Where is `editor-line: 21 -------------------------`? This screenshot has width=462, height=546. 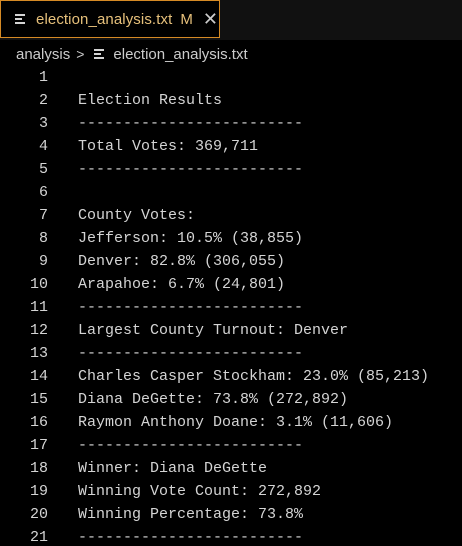 editor-line: 21 ------------------------- is located at coordinates (231, 536).